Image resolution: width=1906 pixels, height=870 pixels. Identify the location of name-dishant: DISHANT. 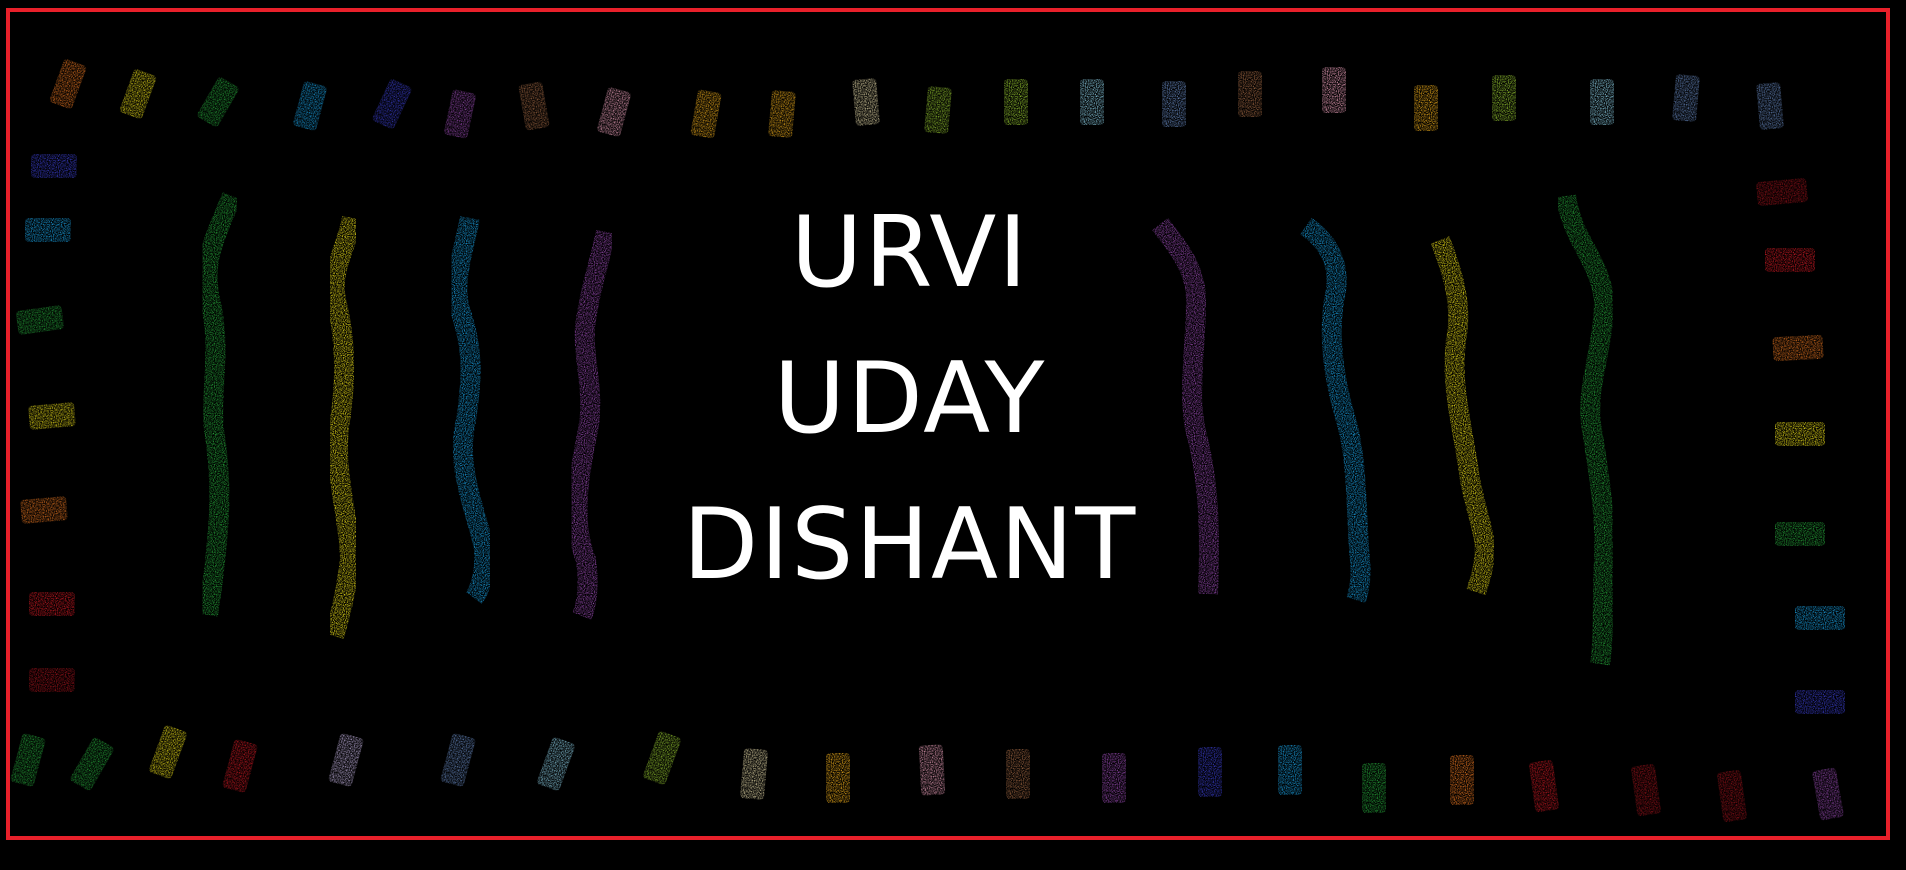
(910, 545).